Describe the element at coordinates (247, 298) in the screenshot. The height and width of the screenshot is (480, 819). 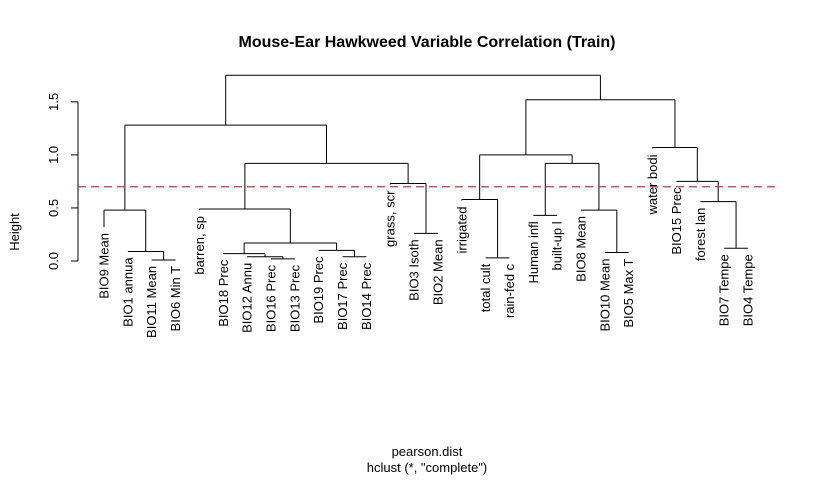
I see `leaf-label: BIO12 Annu` at that location.